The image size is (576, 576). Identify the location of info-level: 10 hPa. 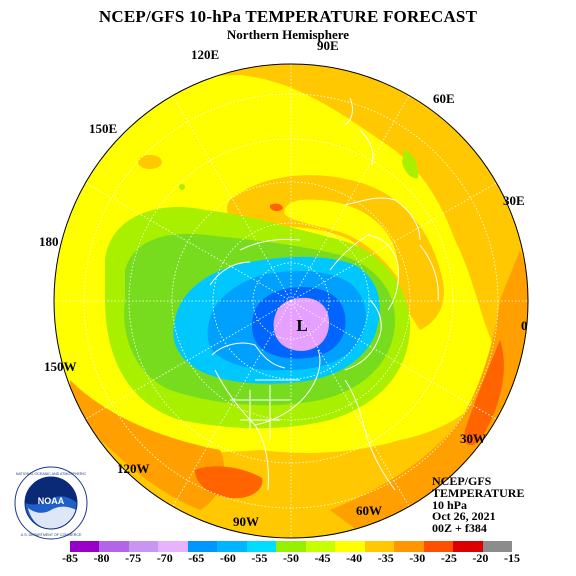
(450, 504).